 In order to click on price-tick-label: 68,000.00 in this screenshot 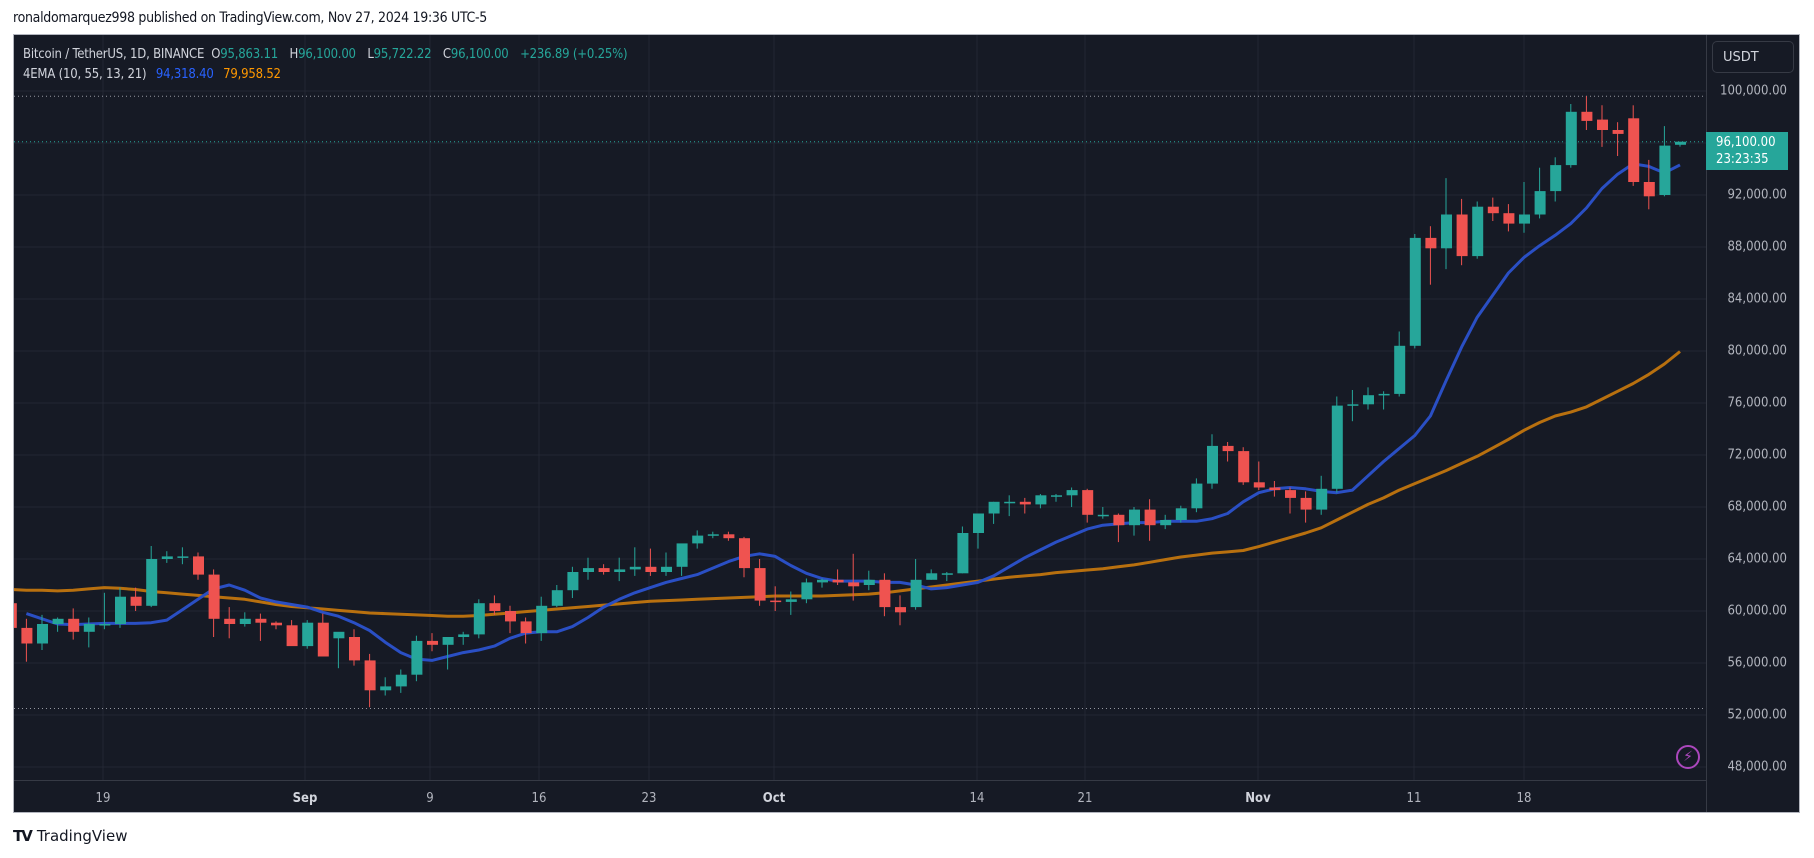, I will do `click(1757, 507)`.